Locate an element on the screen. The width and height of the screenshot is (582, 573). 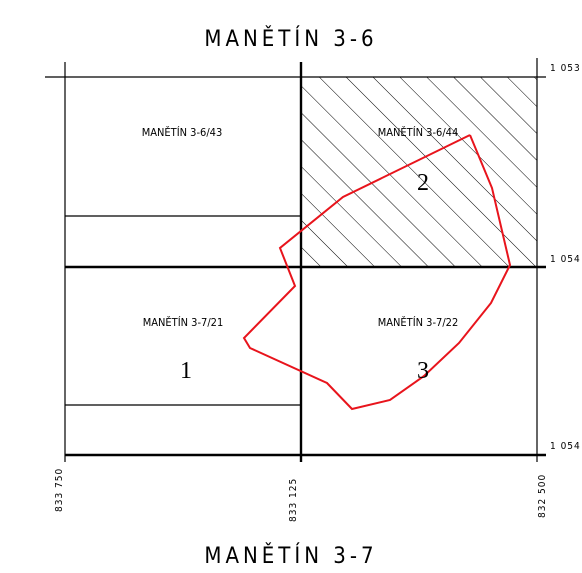
area-number-2: 2 is located at coordinates (423, 183).